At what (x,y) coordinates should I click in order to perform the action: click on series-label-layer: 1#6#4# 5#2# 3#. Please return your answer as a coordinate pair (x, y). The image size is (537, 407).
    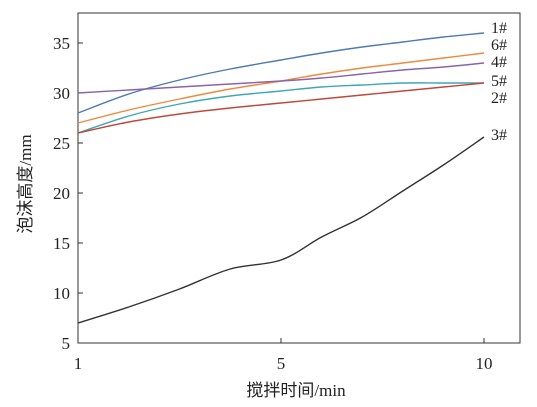
    Looking at the image, I should click on (499, 82).